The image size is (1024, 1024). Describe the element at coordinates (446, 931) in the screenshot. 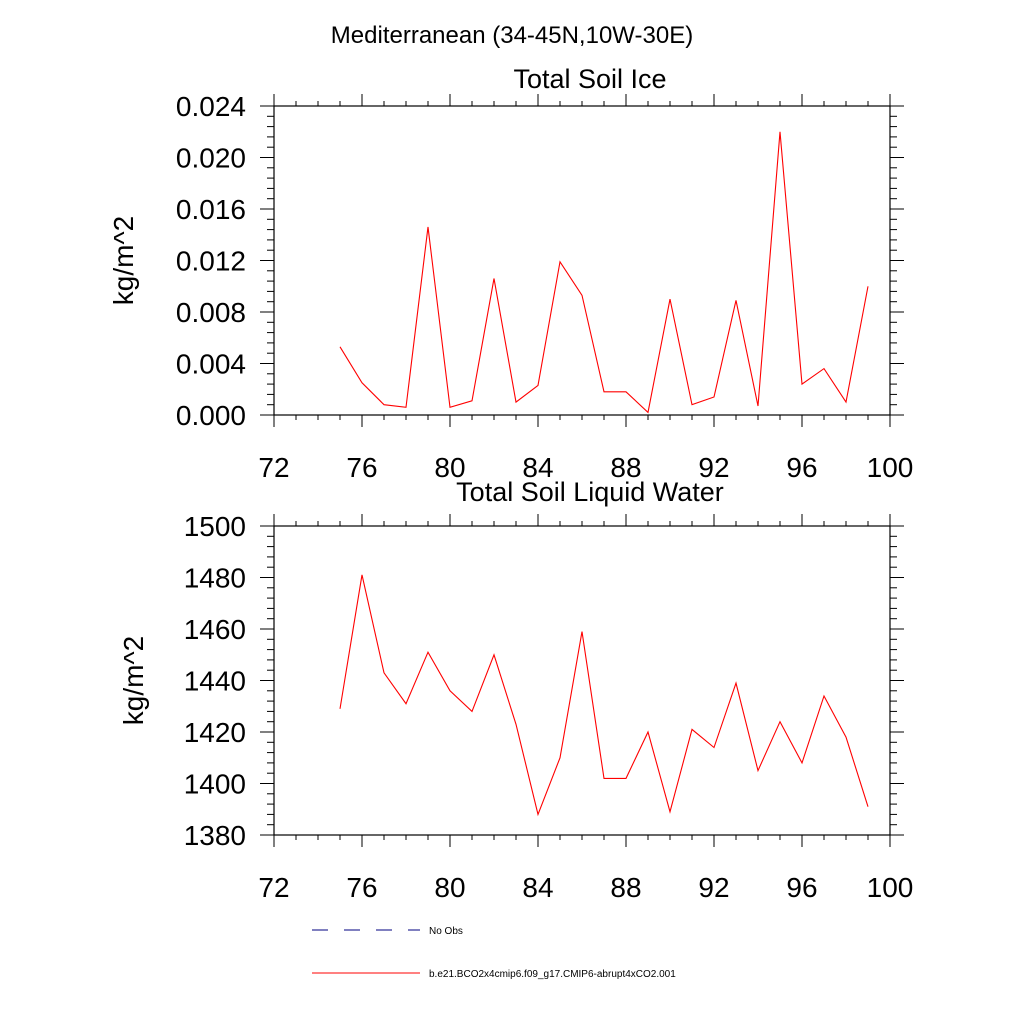

I see `legend-label-1: No Obs` at that location.